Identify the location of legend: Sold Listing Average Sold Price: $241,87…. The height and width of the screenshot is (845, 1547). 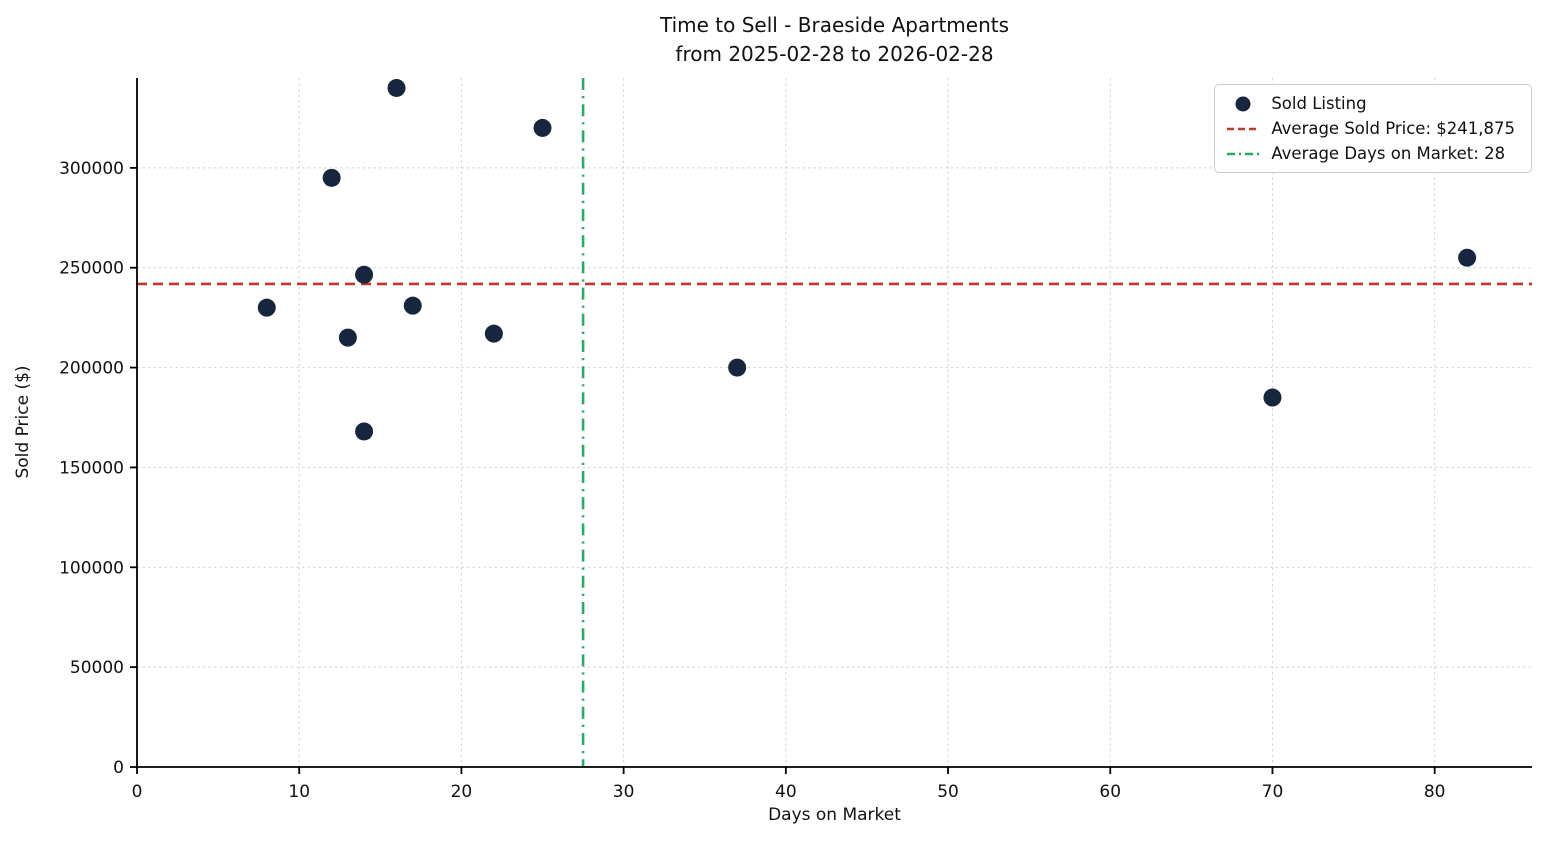
(1373, 128).